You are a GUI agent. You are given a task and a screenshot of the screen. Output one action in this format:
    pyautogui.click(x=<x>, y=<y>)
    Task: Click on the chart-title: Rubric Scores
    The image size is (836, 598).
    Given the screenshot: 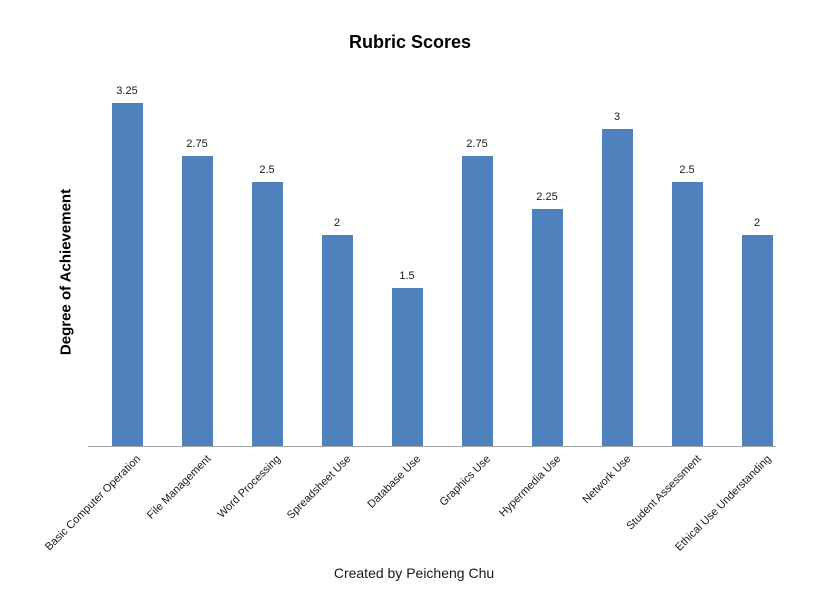 What is the action you would take?
    pyautogui.click(x=410, y=42)
    